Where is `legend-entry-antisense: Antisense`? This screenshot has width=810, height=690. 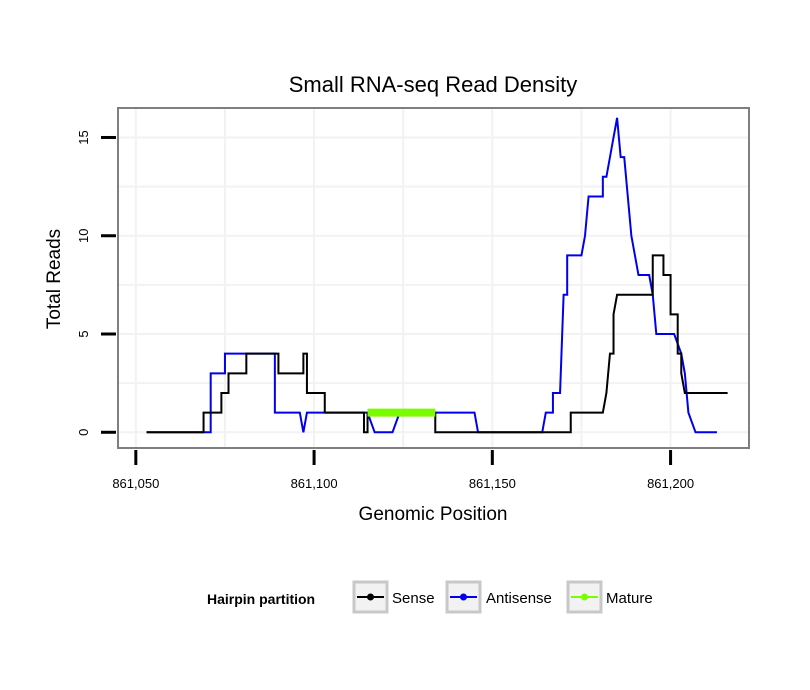 legend-entry-antisense: Antisense is located at coordinates (498, 597).